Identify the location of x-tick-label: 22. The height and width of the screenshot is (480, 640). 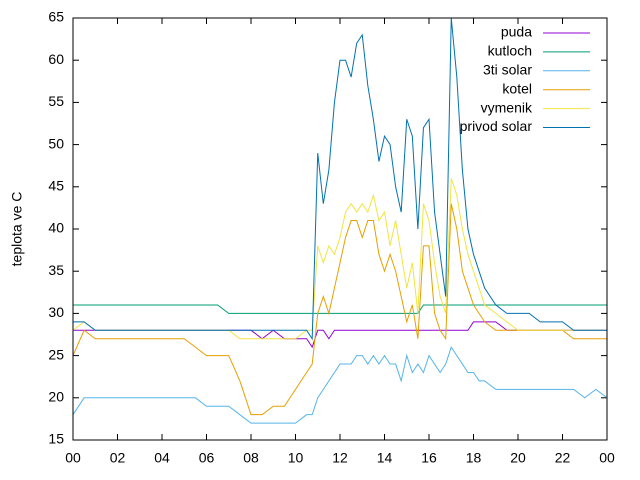
(563, 458).